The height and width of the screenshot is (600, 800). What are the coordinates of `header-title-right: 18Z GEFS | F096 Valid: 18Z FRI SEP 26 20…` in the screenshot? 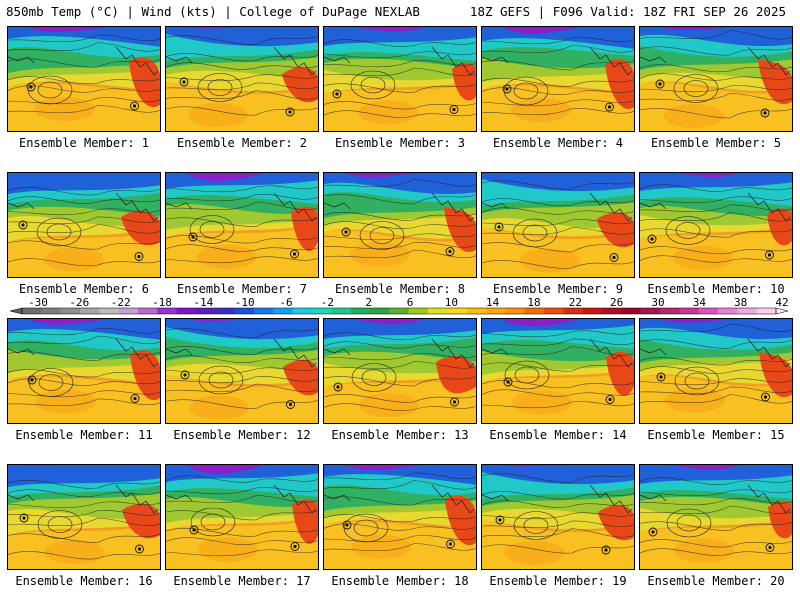 It's located at (627, 11).